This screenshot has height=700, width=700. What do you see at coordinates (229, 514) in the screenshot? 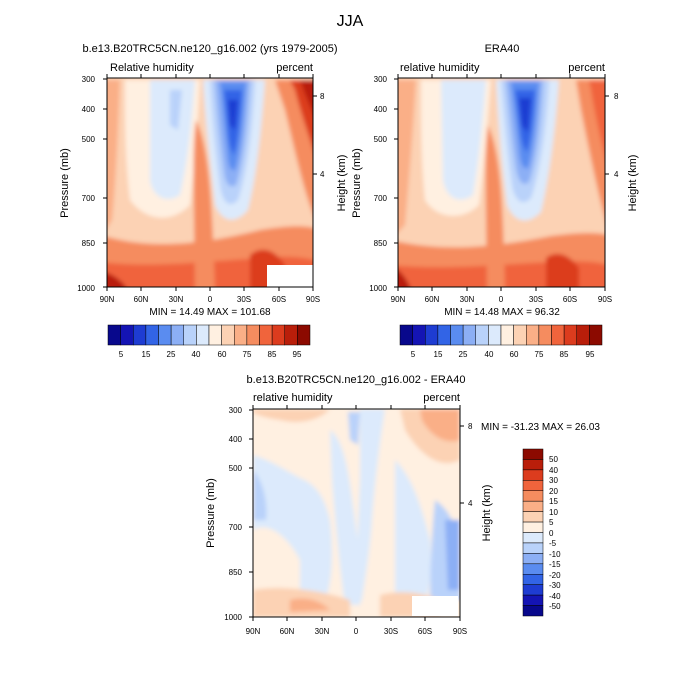
I see `y-axis-left: 300 400 500 700 850 1000 Pressure (mb)` at bounding box center [229, 514].